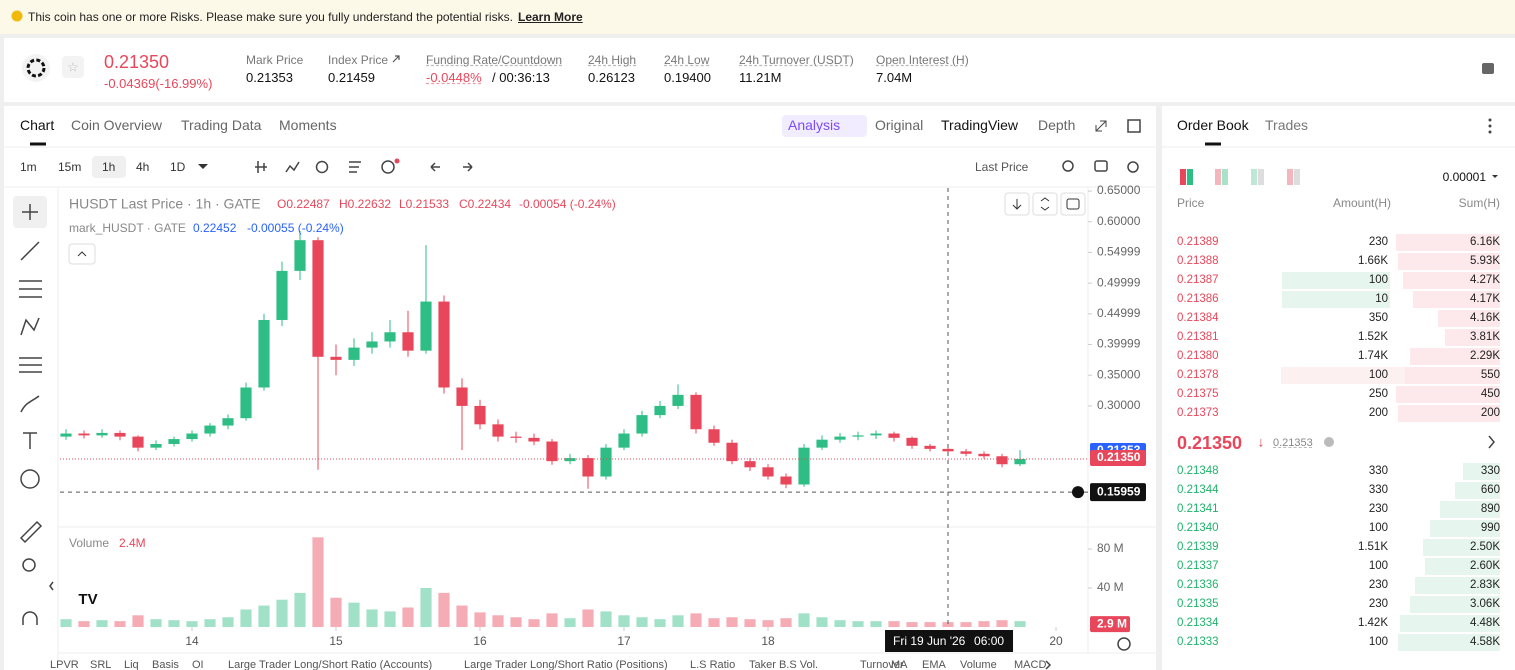  Describe the element at coordinates (899, 125) in the screenshot. I see `view-tab: Original` at that location.